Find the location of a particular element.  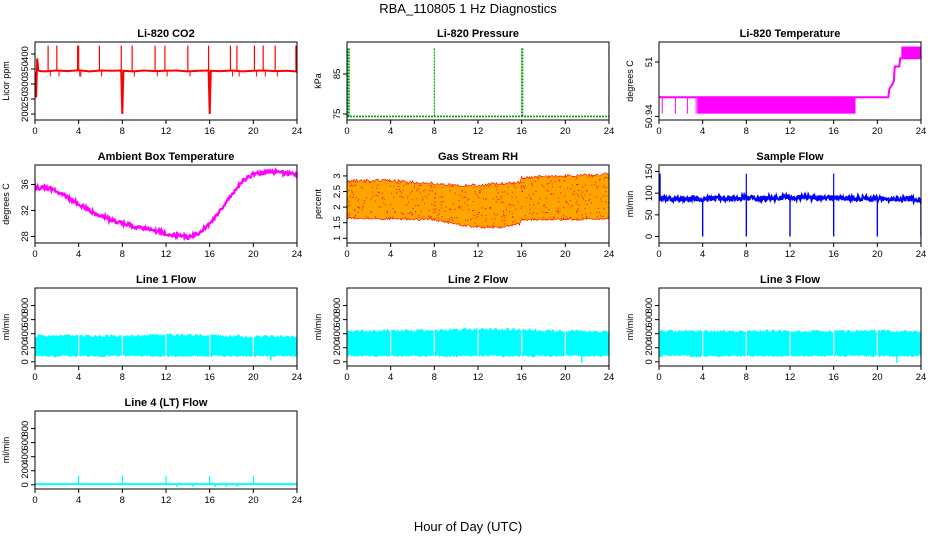

x-tick-label: 0 is located at coordinates (658, 131).